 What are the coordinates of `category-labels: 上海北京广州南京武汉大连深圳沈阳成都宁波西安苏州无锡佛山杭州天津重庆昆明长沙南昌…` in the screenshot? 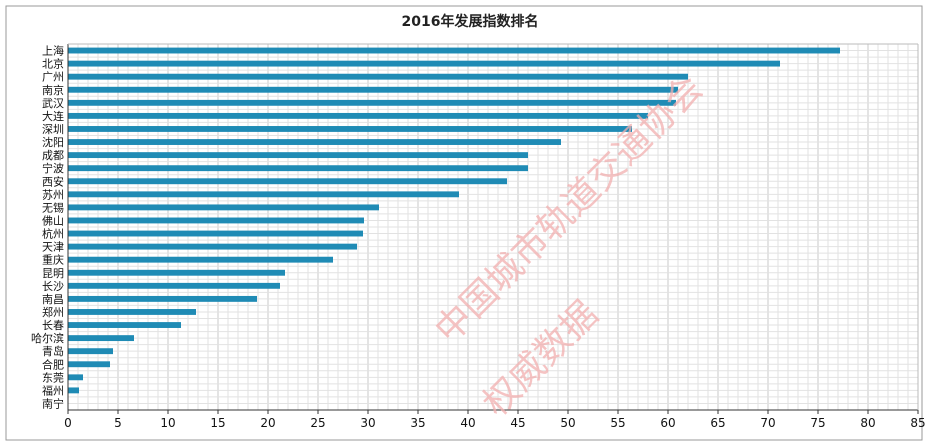 It's located at (47, 227).